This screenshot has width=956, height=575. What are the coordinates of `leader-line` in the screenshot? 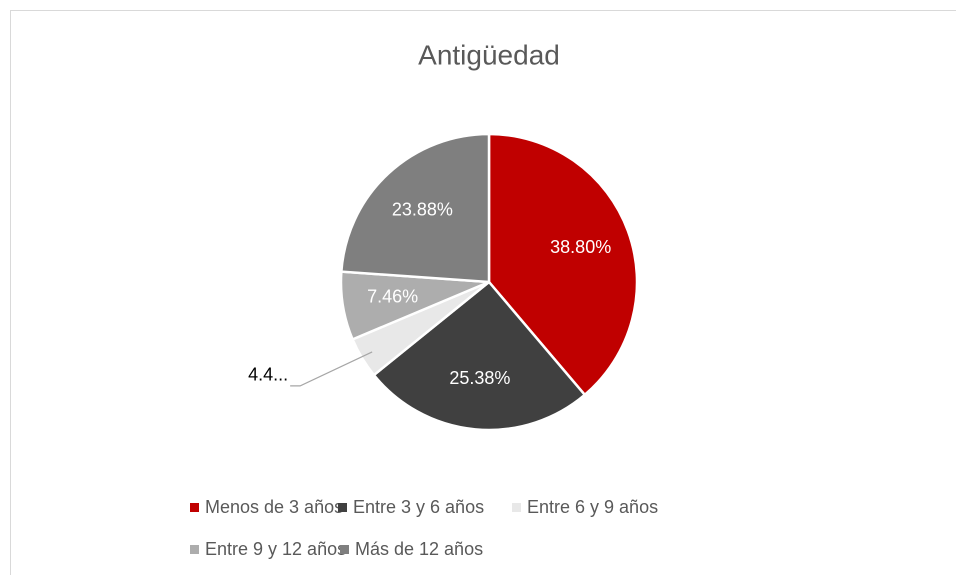 It's located at (331, 369).